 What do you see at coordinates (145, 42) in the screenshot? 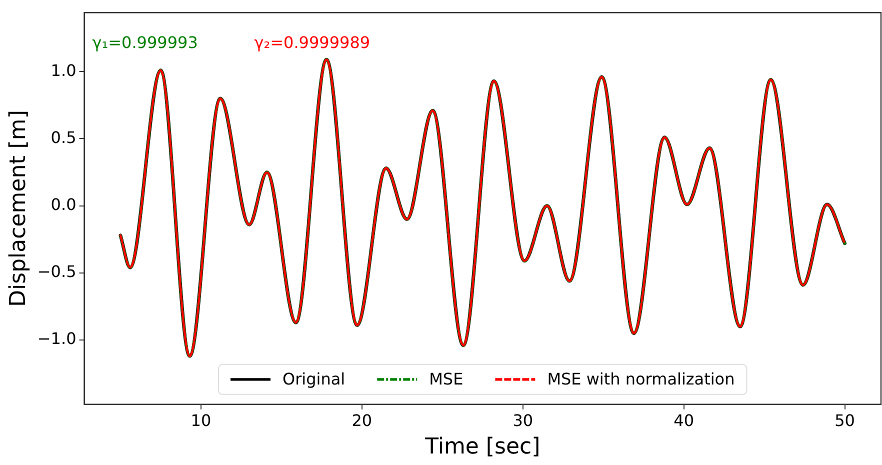
I see `annotation: γ₁=0.999993` at bounding box center [145, 42].